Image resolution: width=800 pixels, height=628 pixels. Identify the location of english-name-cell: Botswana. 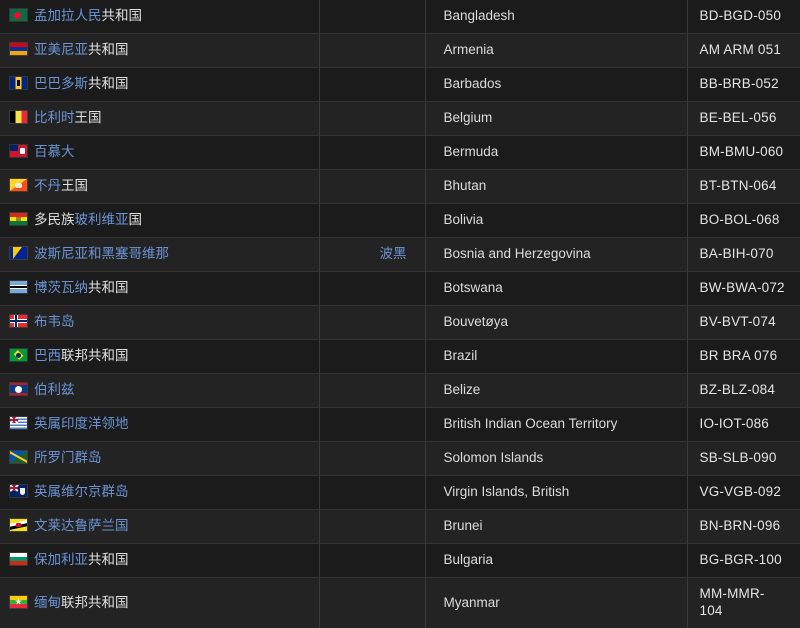
(556, 289).